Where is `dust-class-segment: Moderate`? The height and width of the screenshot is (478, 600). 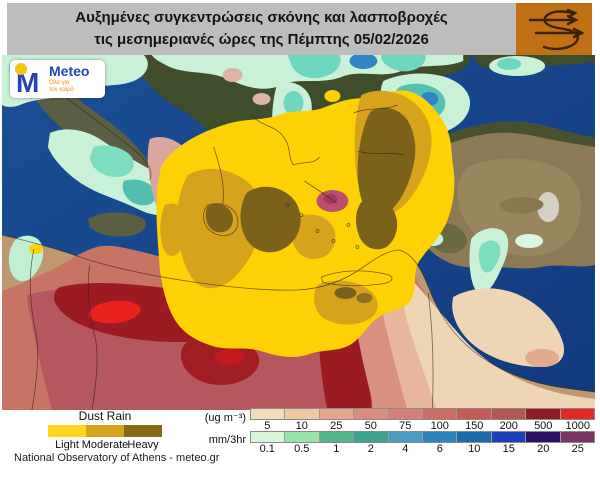
dust-class-segment: Moderate is located at coordinates (105, 438).